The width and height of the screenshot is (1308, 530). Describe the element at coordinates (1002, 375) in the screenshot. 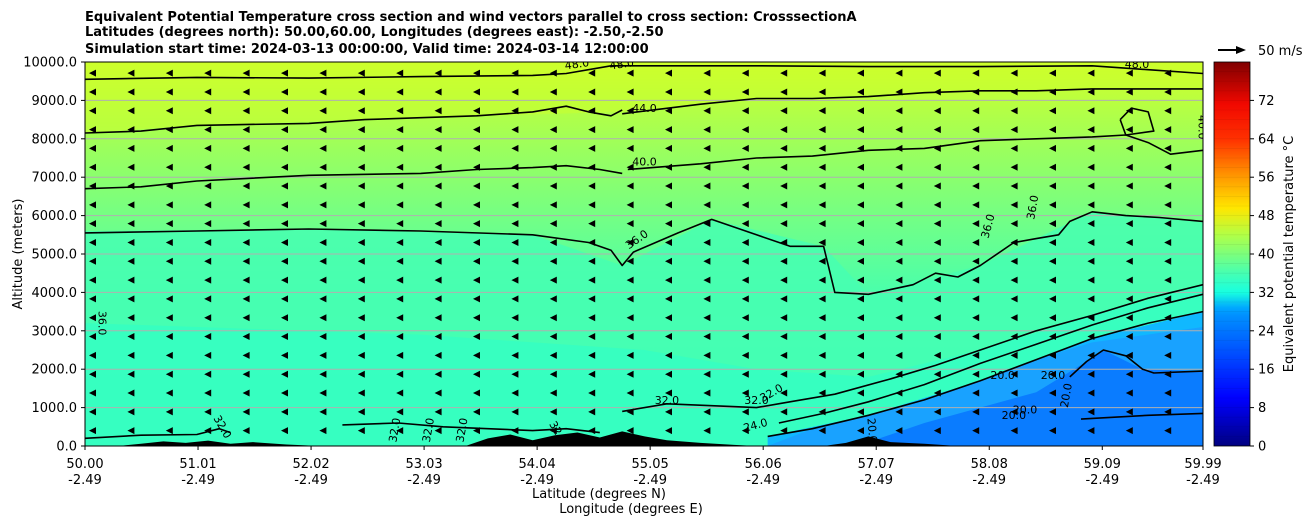

I see `contour-label-20: 20.0` at that location.